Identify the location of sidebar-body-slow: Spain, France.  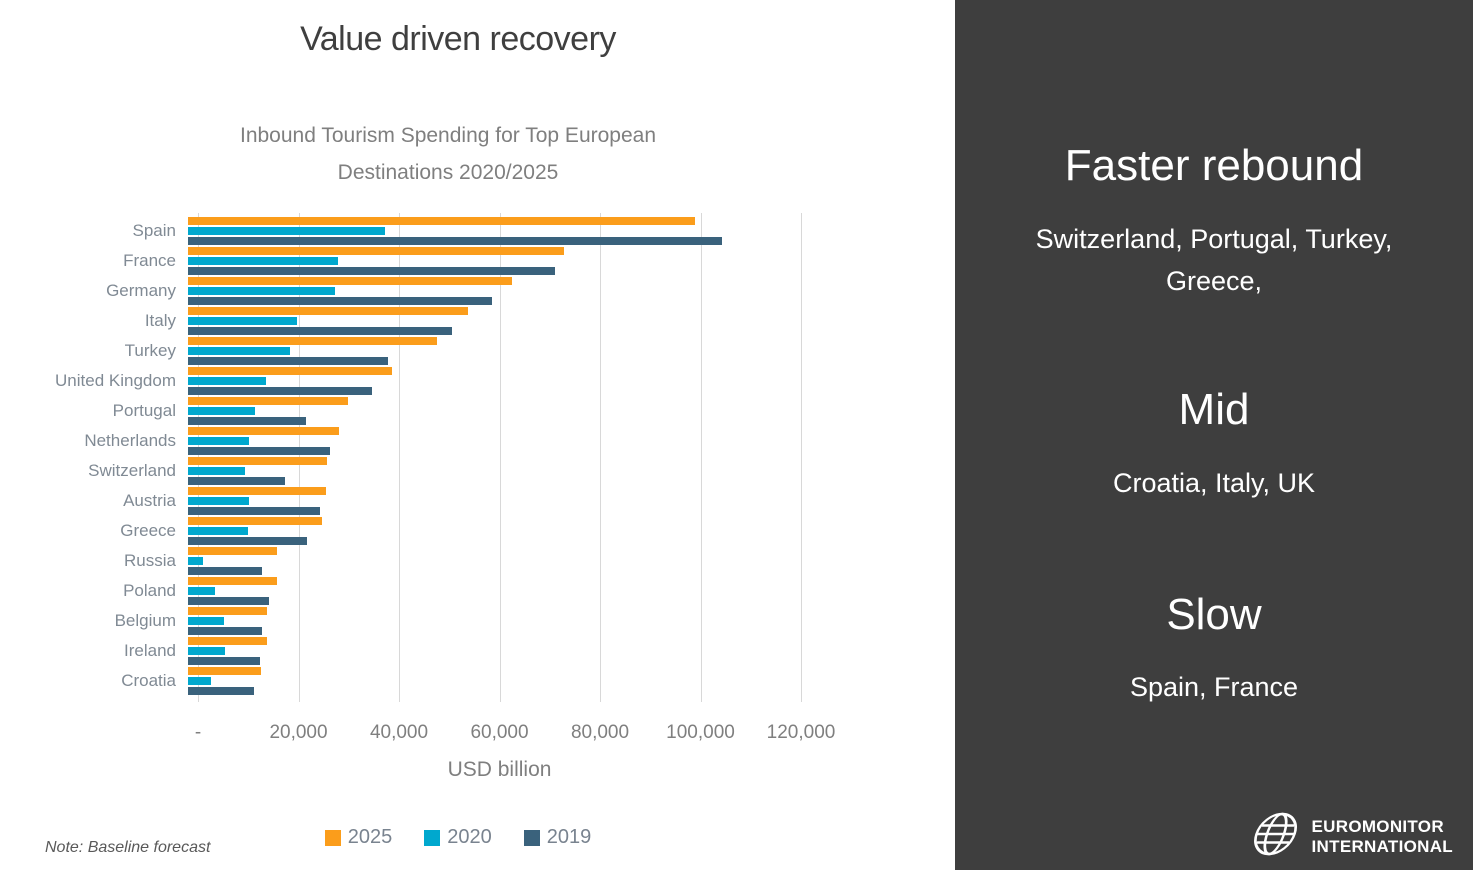
(1214, 687).